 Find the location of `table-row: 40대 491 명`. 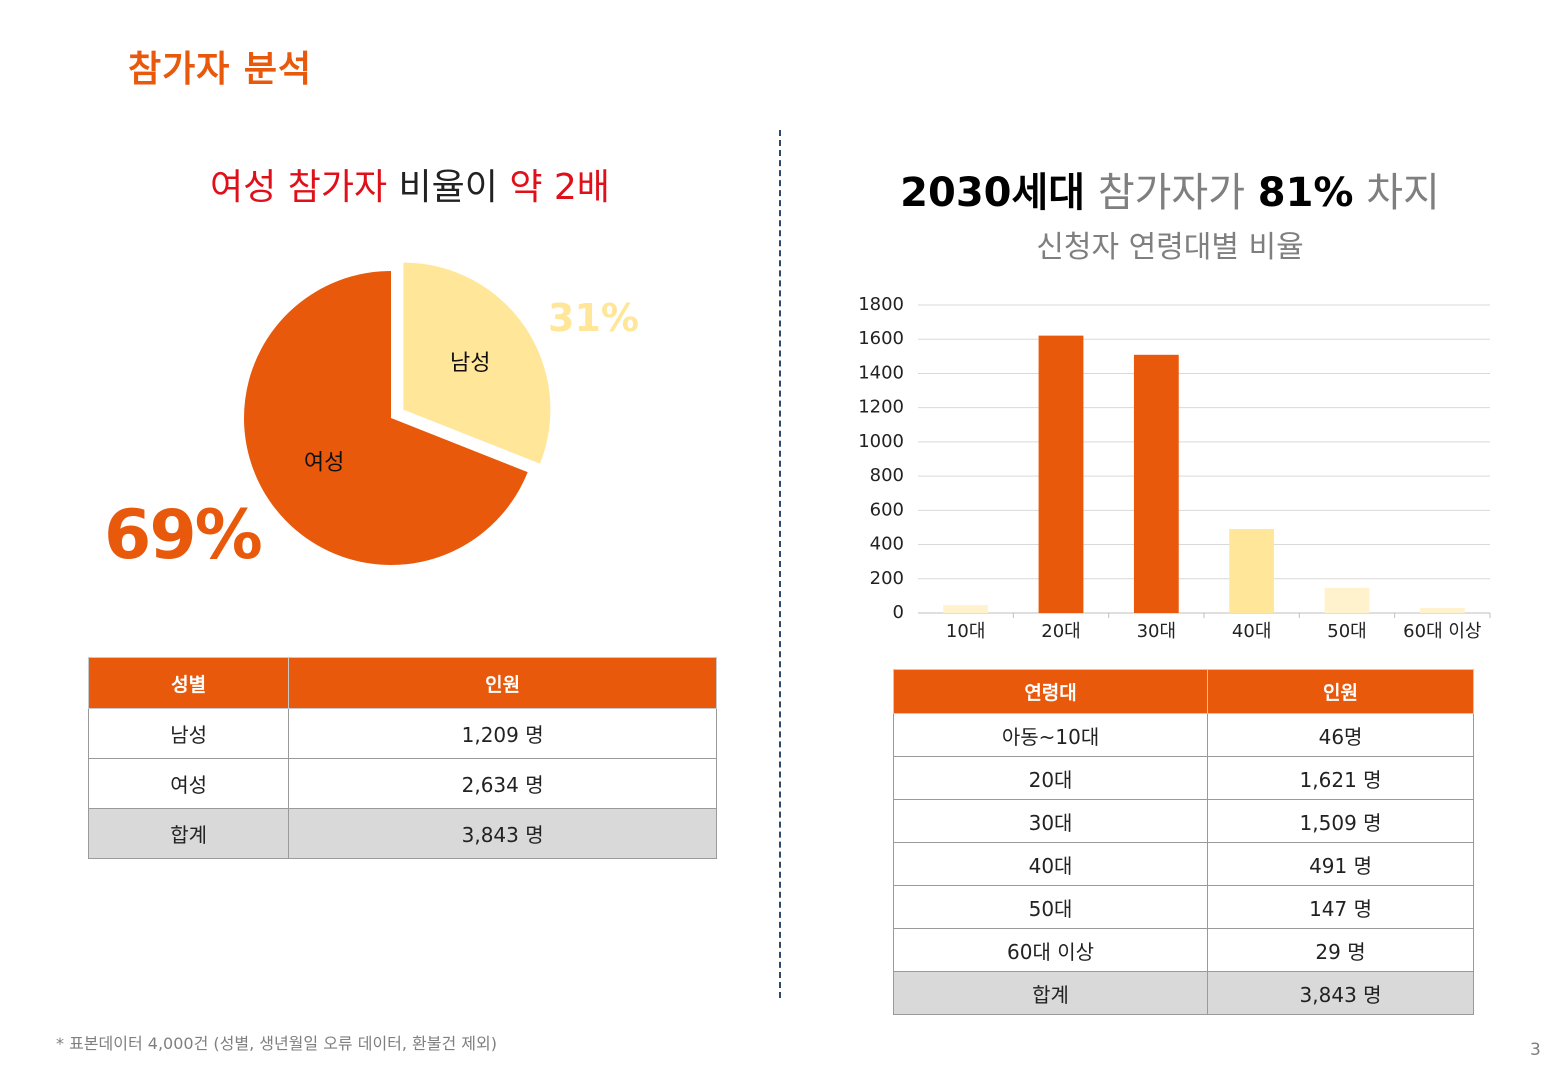

table-row: 40대 491 명 is located at coordinates (1183, 864).